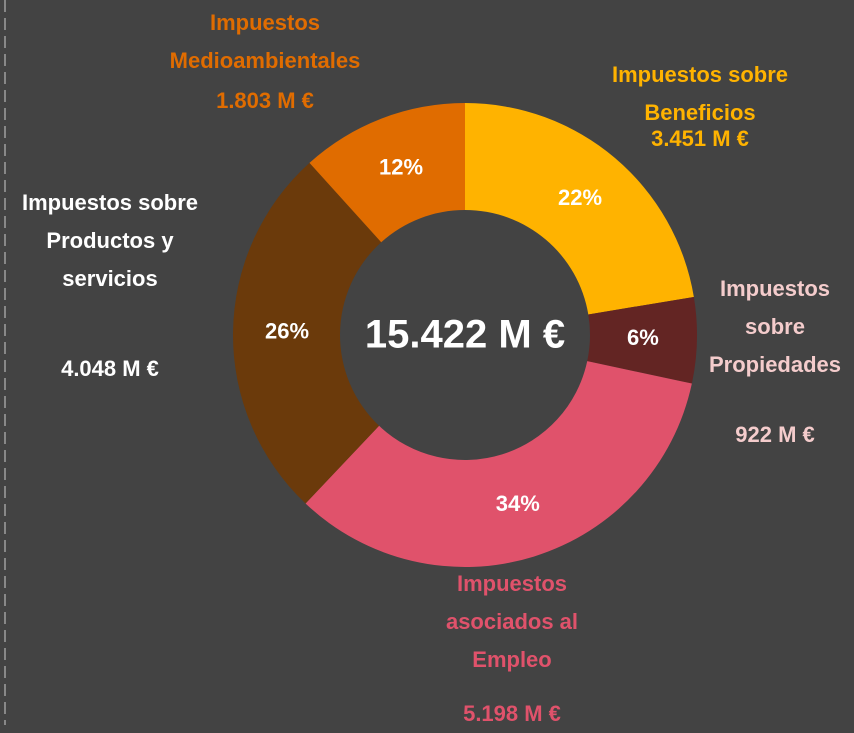 This screenshot has height=733, width=854. I want to click on percent-label: 6%, so click(643, 337).